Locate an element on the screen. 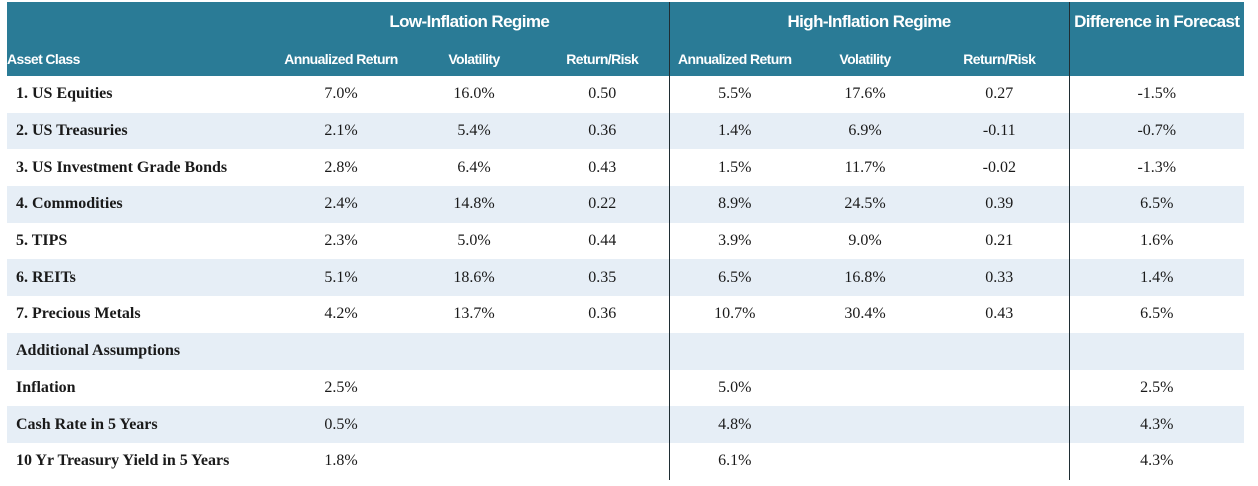 The height and width of the screenshot is (486, 1258). cell-low-return: 4.2% is located at coordinates (341, 314).